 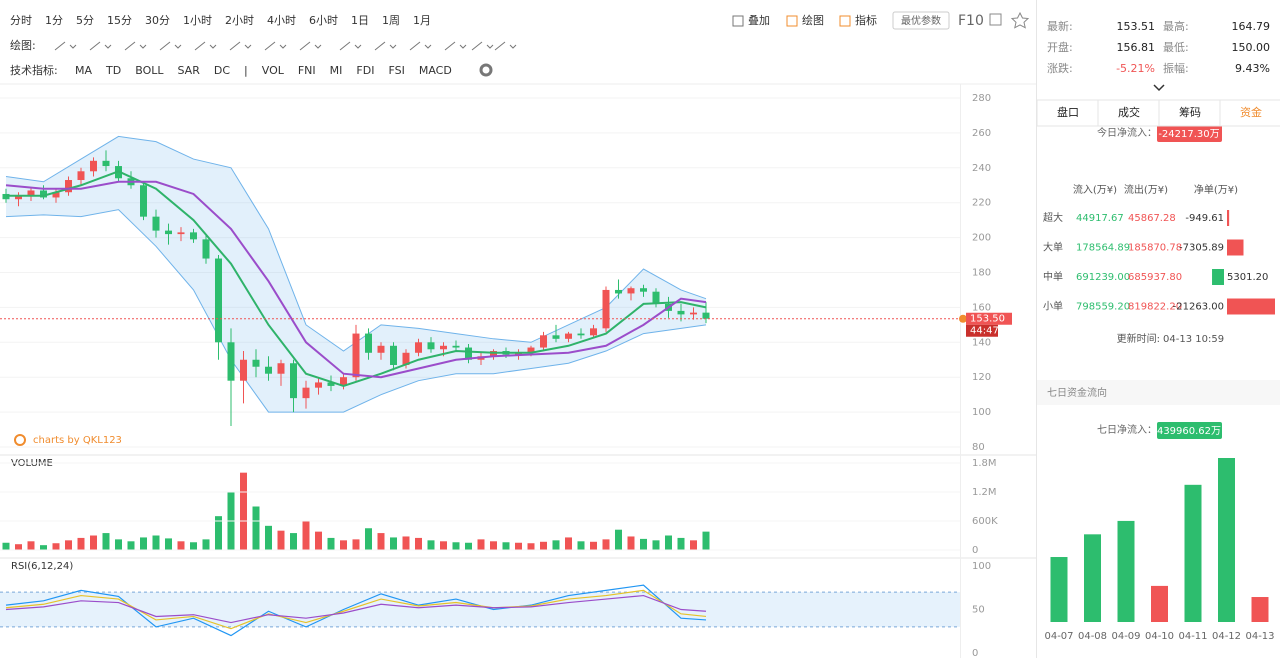 What do you see at coordinates (119, 20) in the screenshot?
I see `timeframe-button: 15分` at bounding box center [119, 20].